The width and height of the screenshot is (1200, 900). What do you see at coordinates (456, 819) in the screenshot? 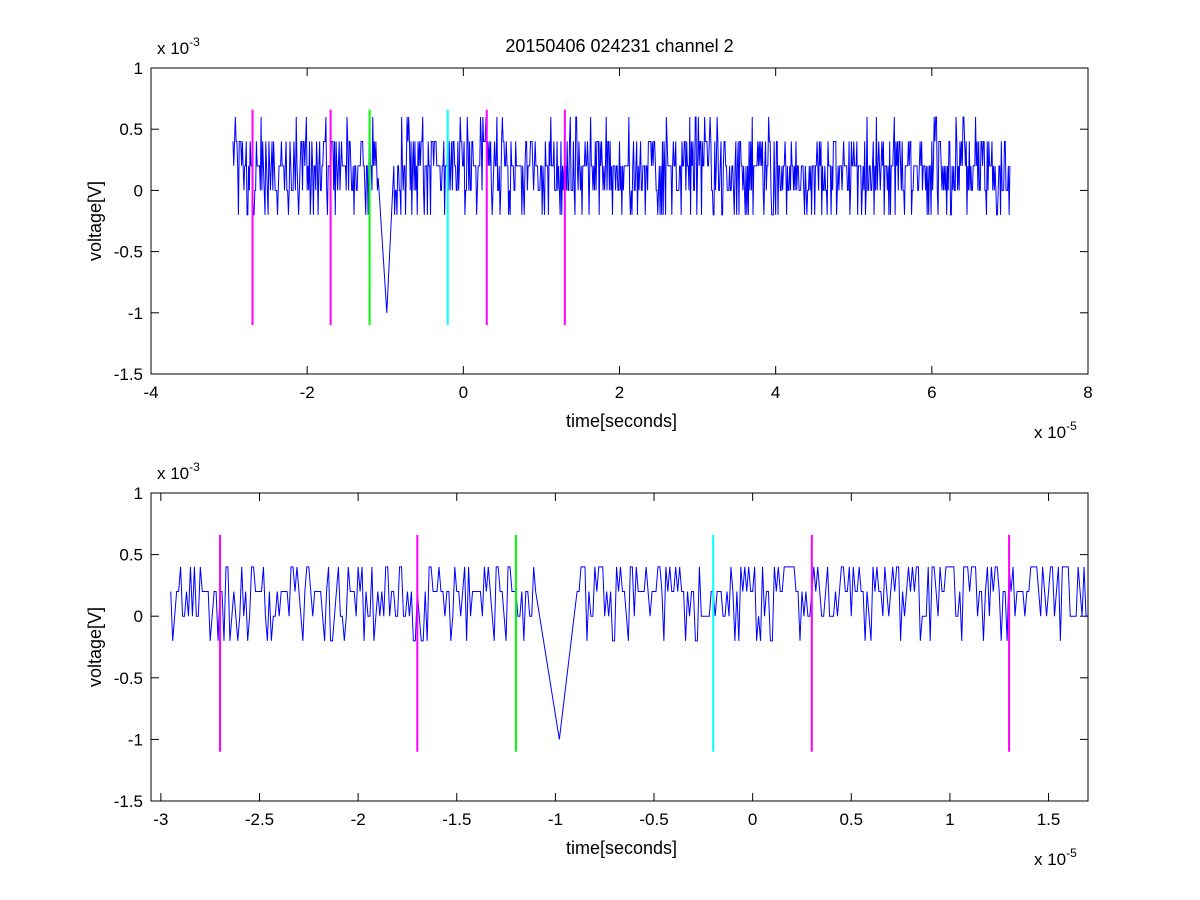
I see `x-tick-label: -1.5` at bounding box center [456, 819].